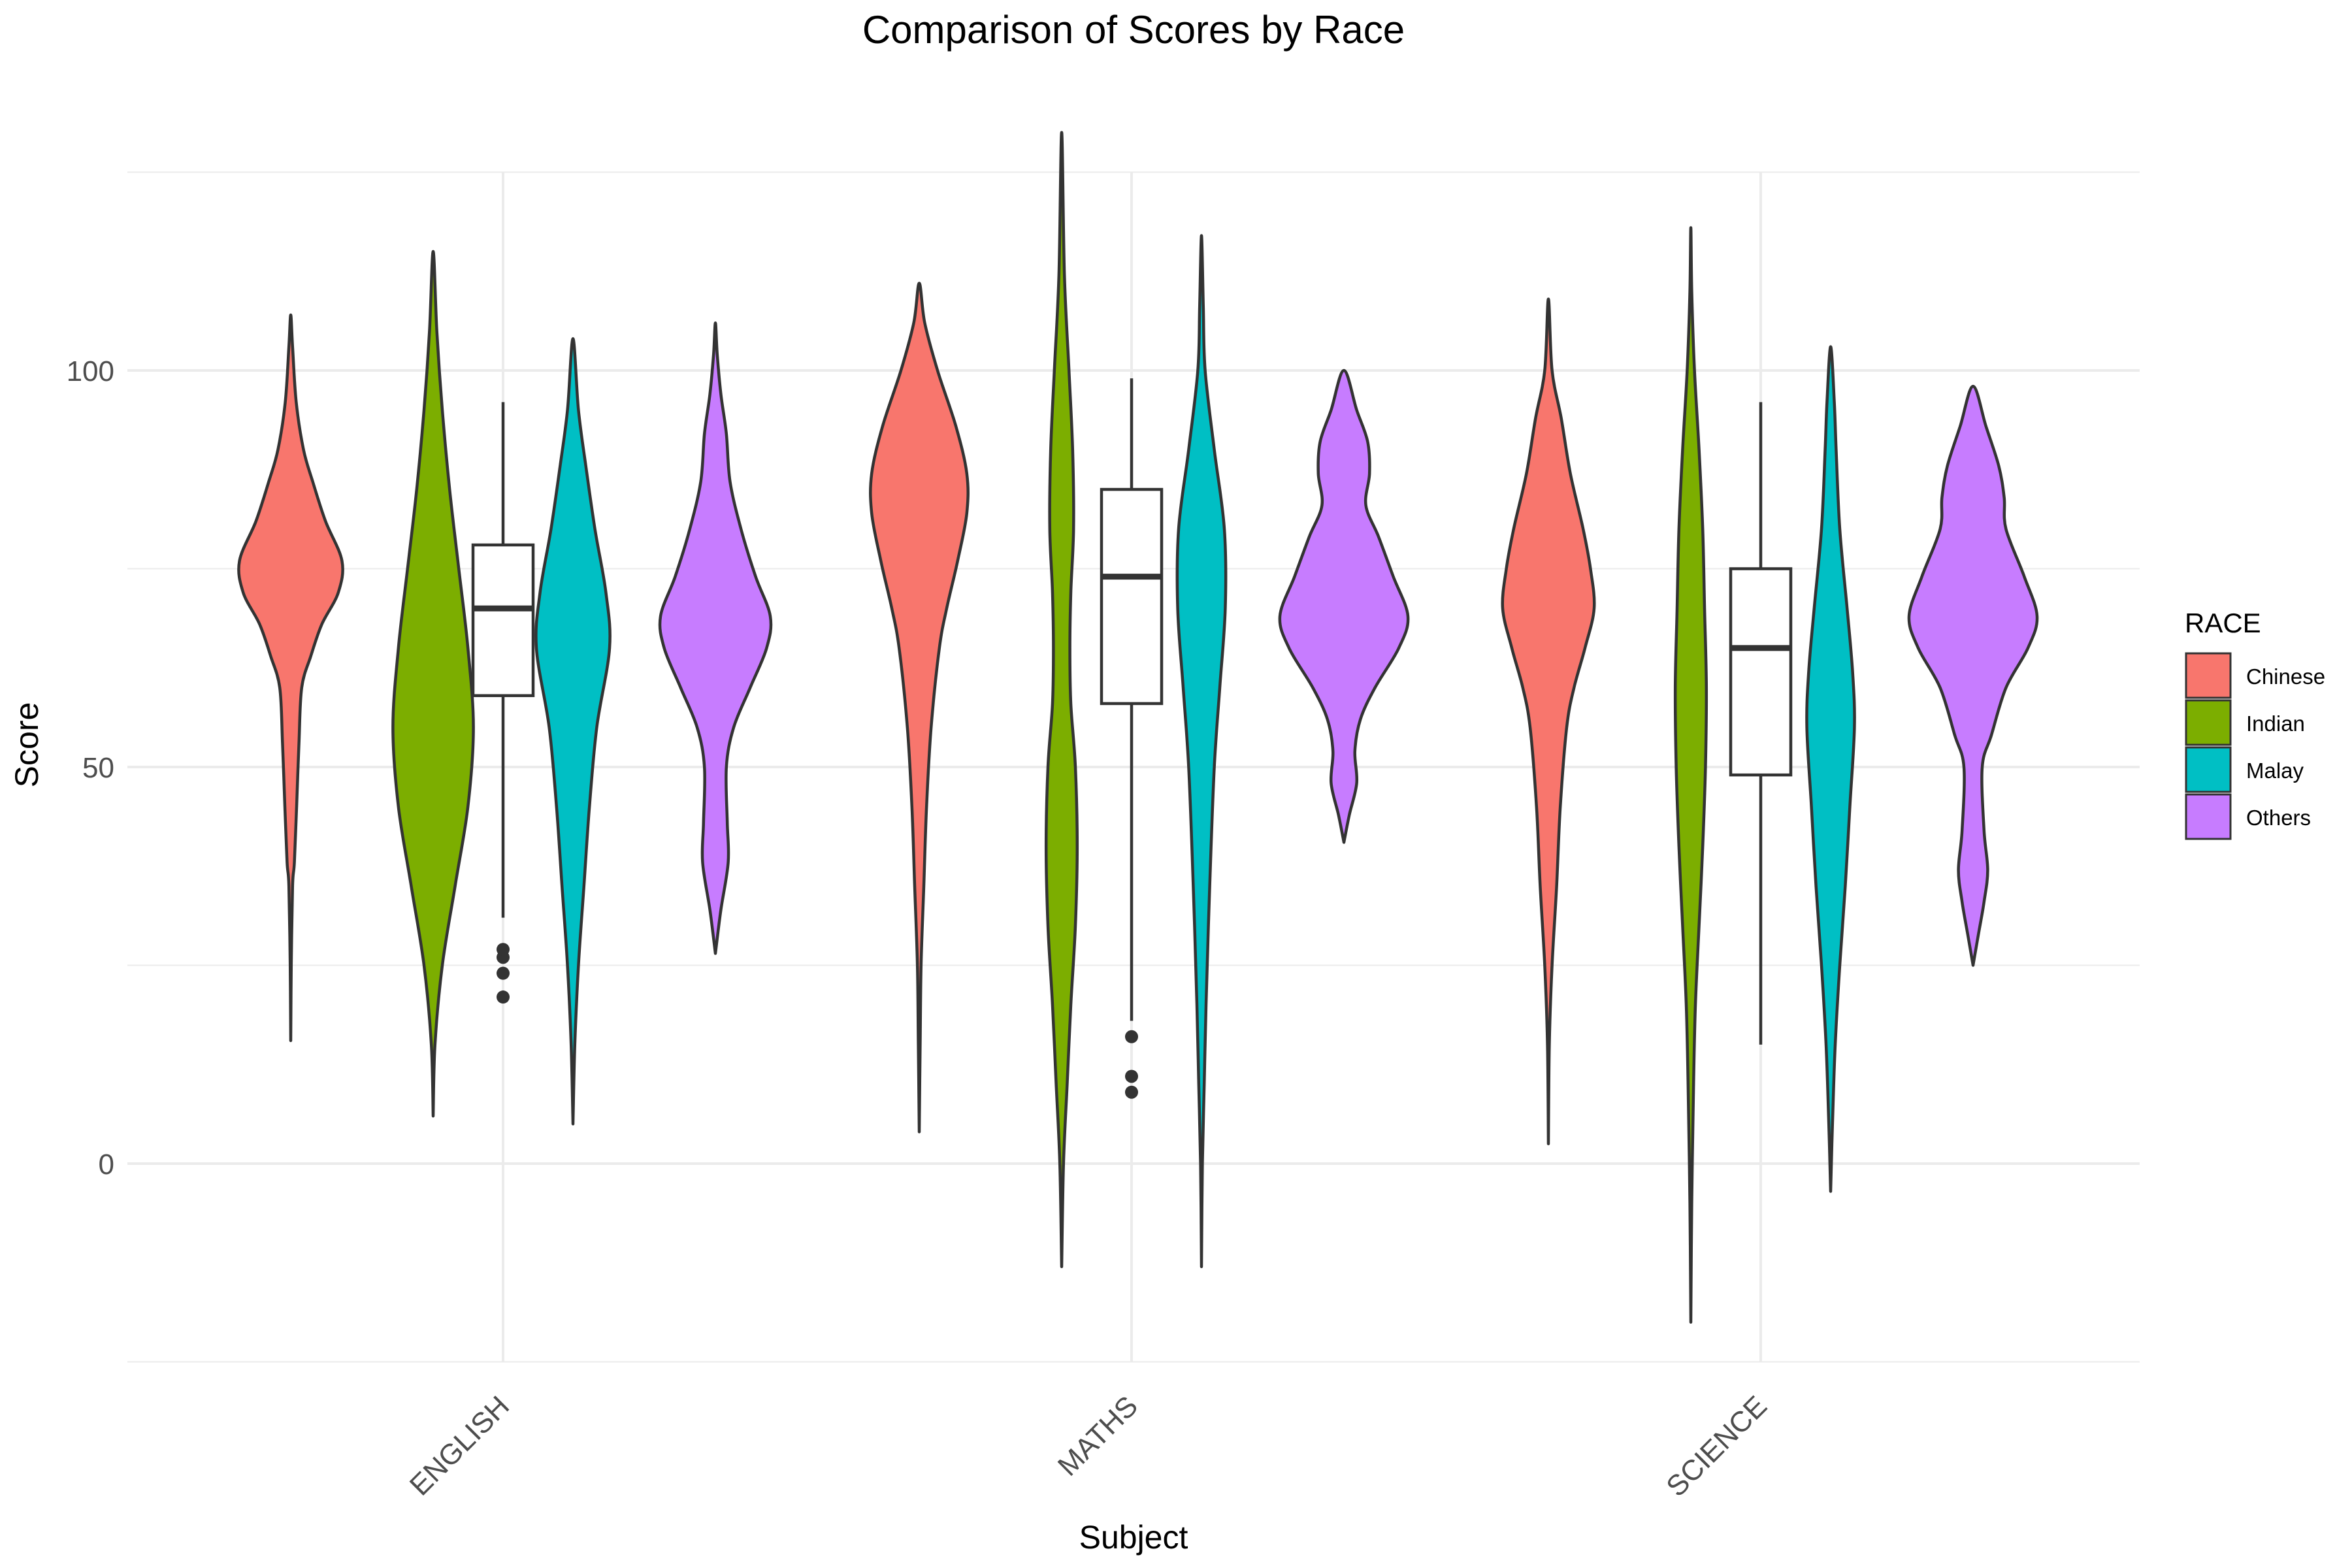  What do you see at coordinates (2223, 623) in the screenshot?
I see `legend-title: RACE` at bounding box center [2223, 623].